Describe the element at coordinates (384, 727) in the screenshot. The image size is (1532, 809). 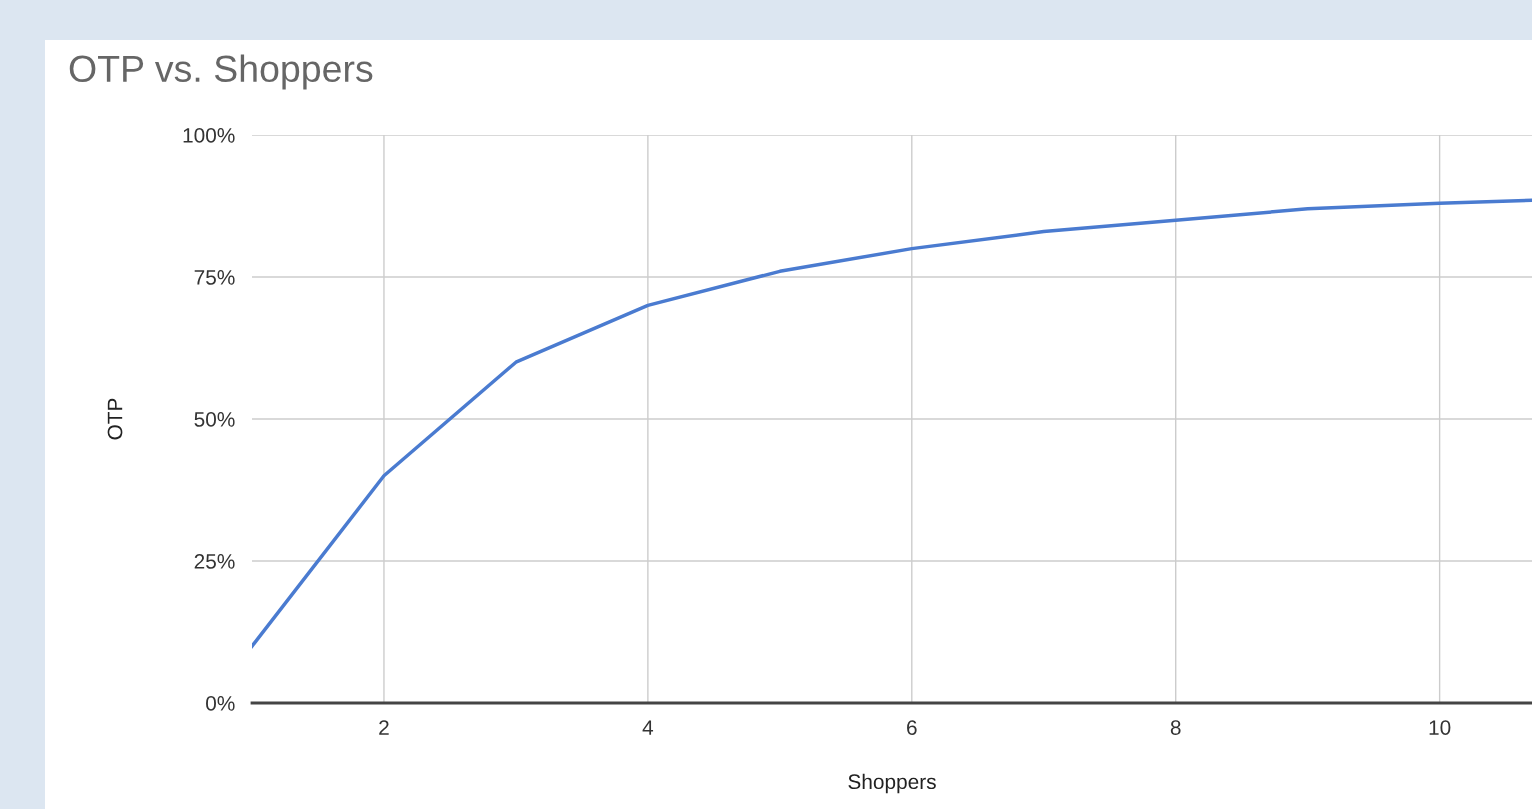
I see `x-tick-label: 2` at that location.